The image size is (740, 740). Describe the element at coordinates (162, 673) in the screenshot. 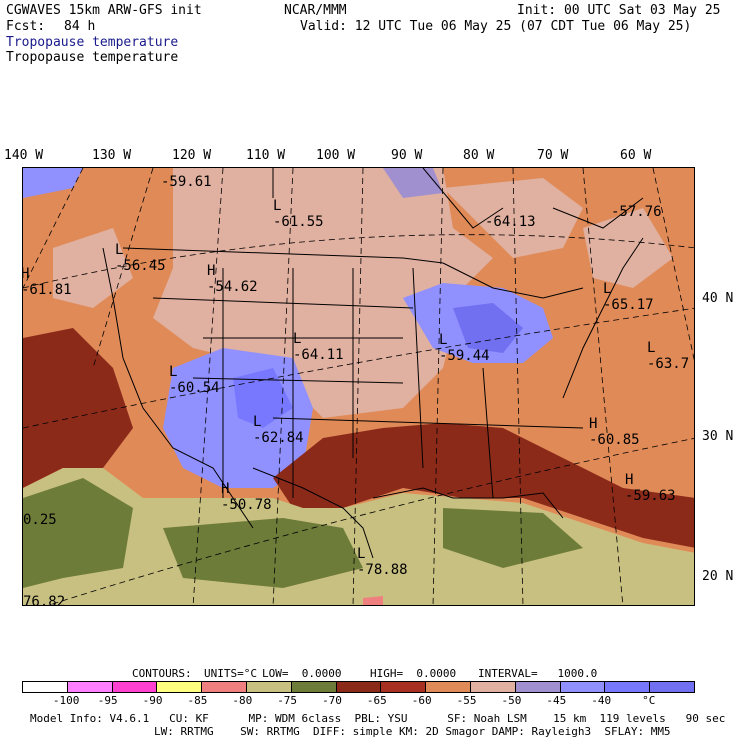

I see `contours-label: CONTOURS:` at that location.